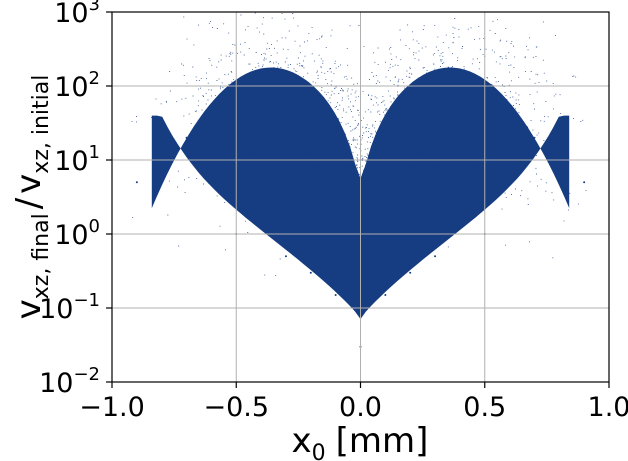 Image resolution: width=628 pixels, height=461 pixels. Describe the element at coordinates (382, 441) in the screenshot. I see `x-axis-unit: [mm]` at that location.